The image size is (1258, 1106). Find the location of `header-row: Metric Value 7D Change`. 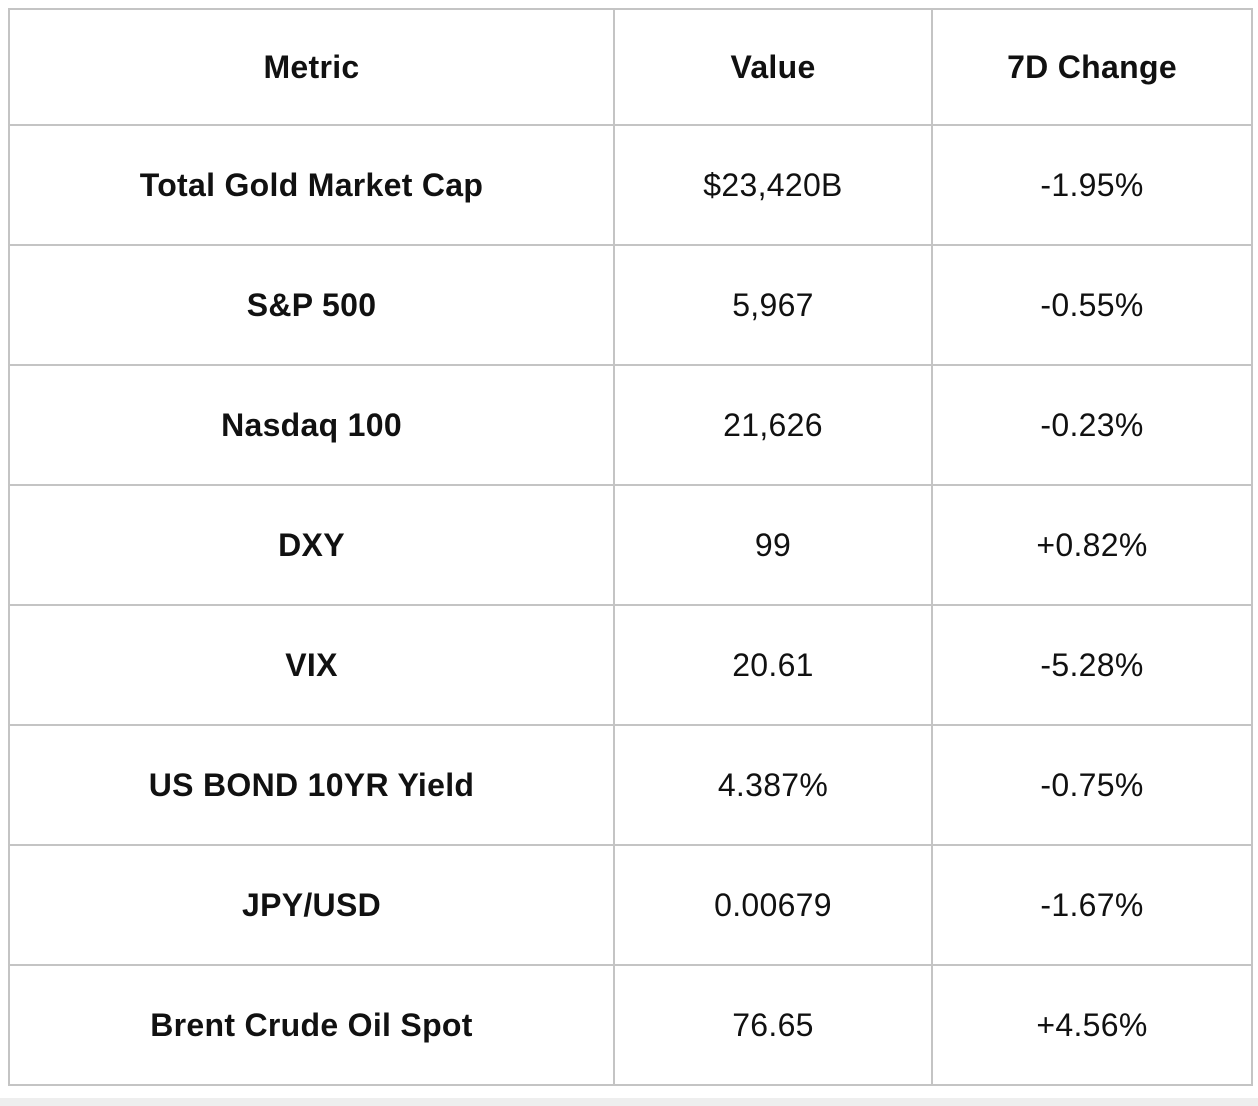

header-row: Metric Value 7D Change is located at coordinates (630, 67).